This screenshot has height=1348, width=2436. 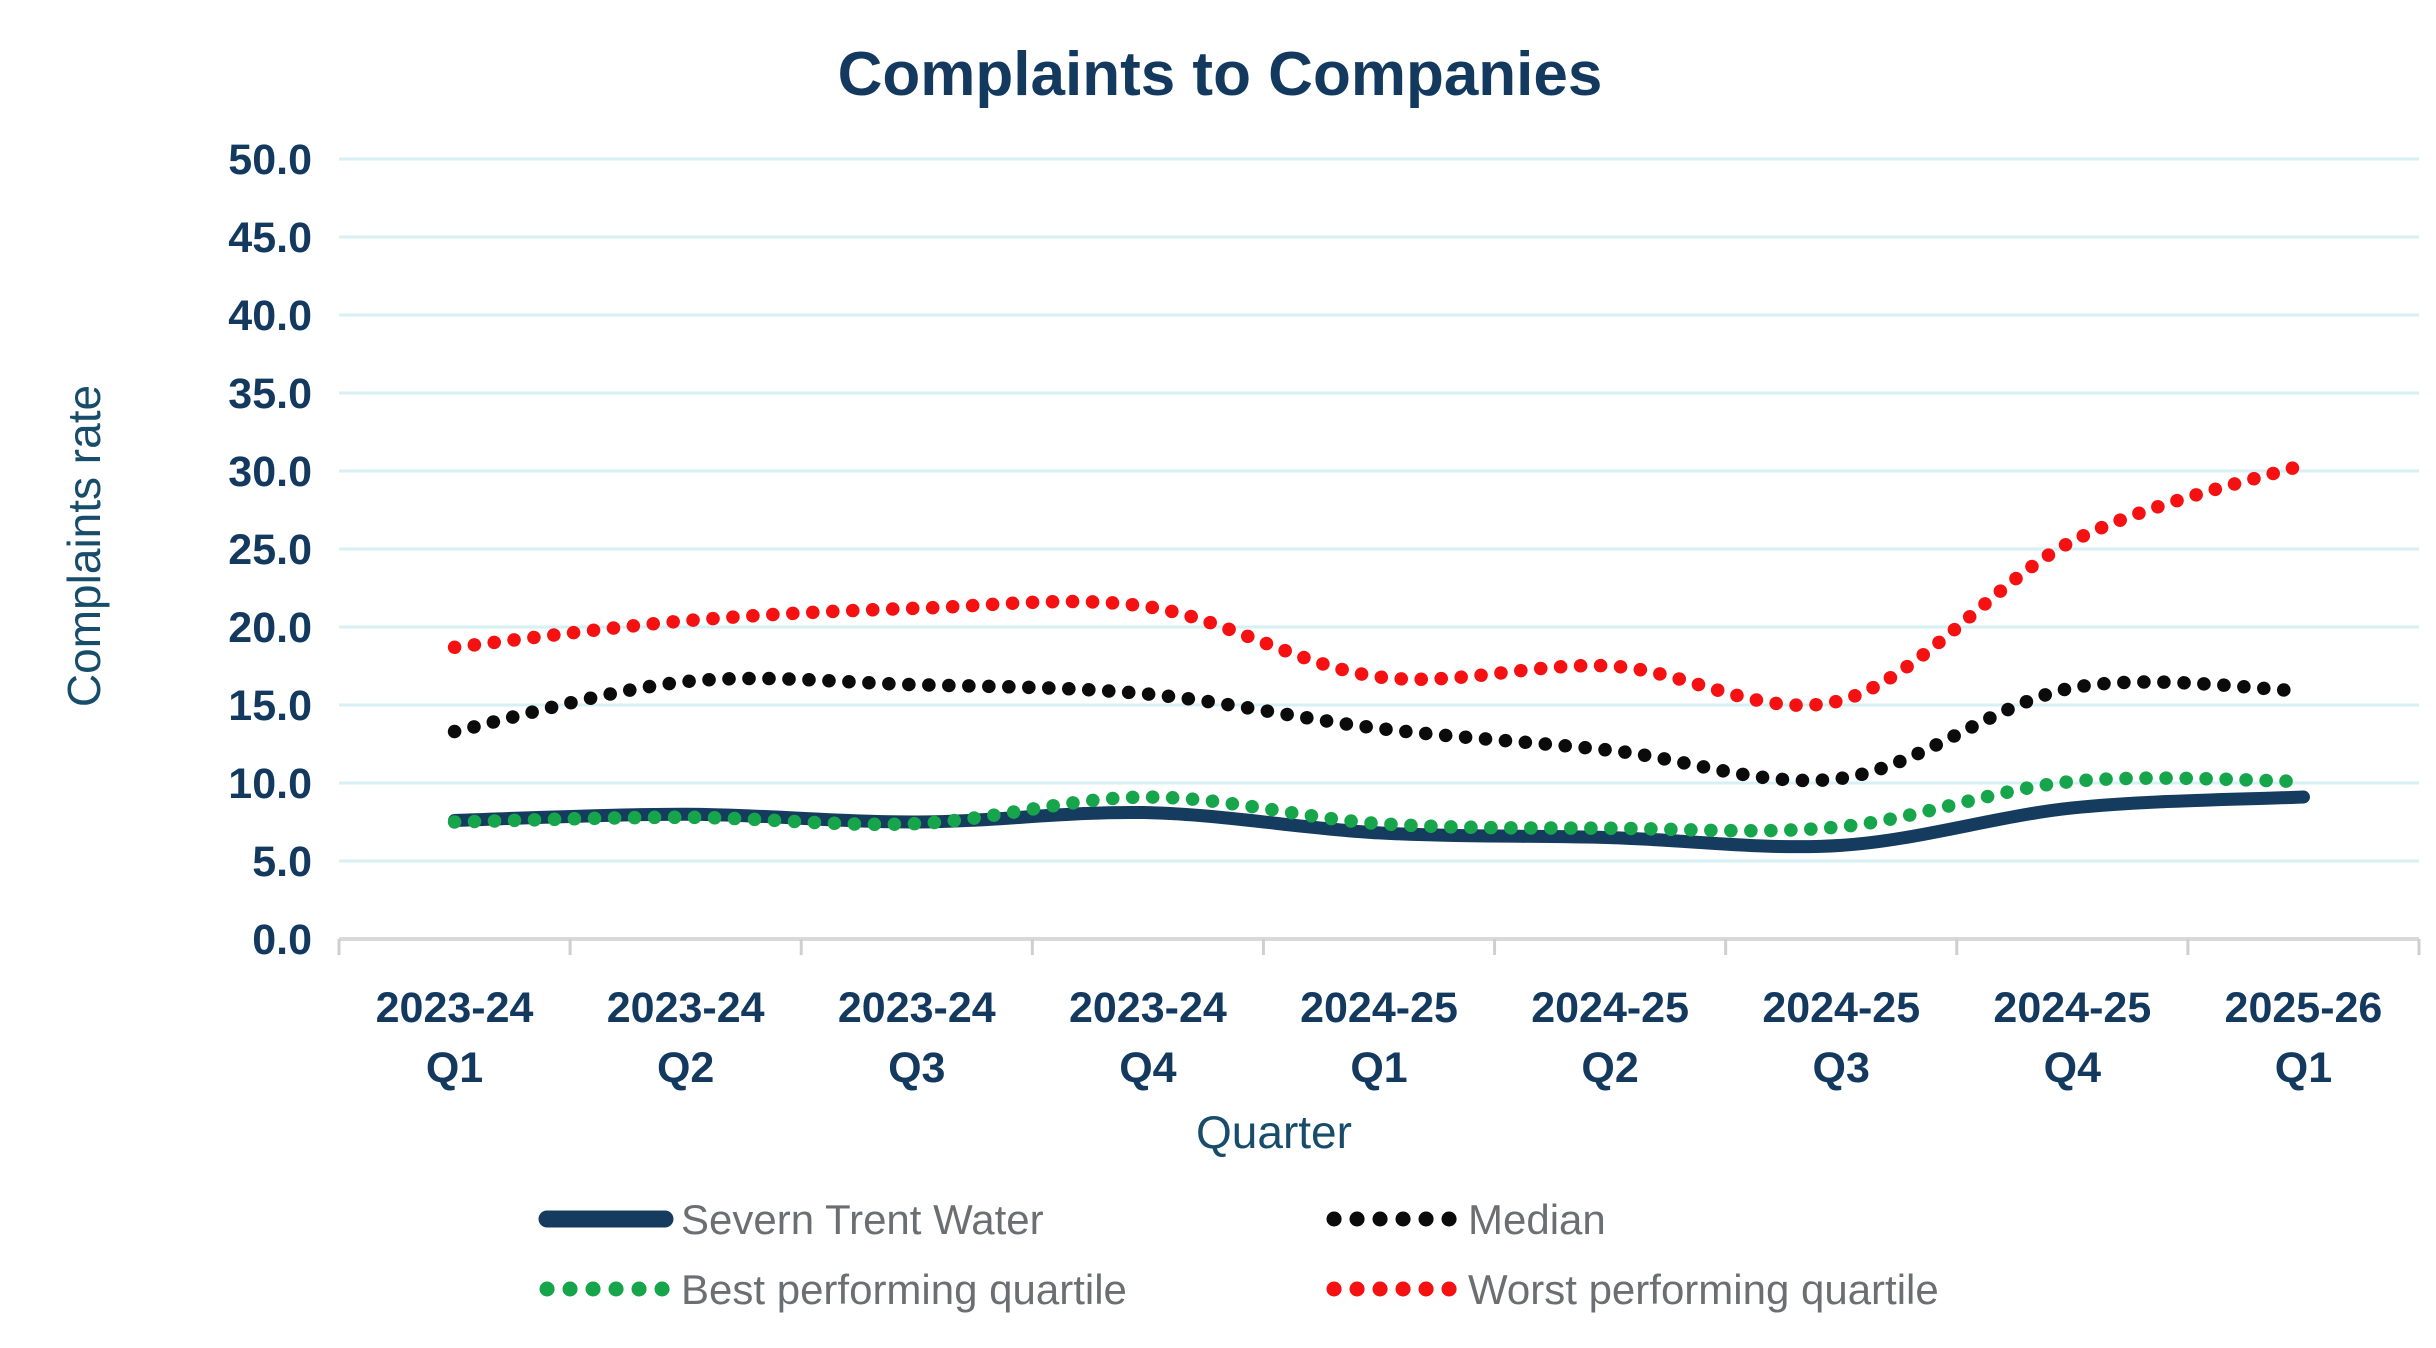 I want to click on legend-label: Best performing quartile, so click(x=904, y=1289).